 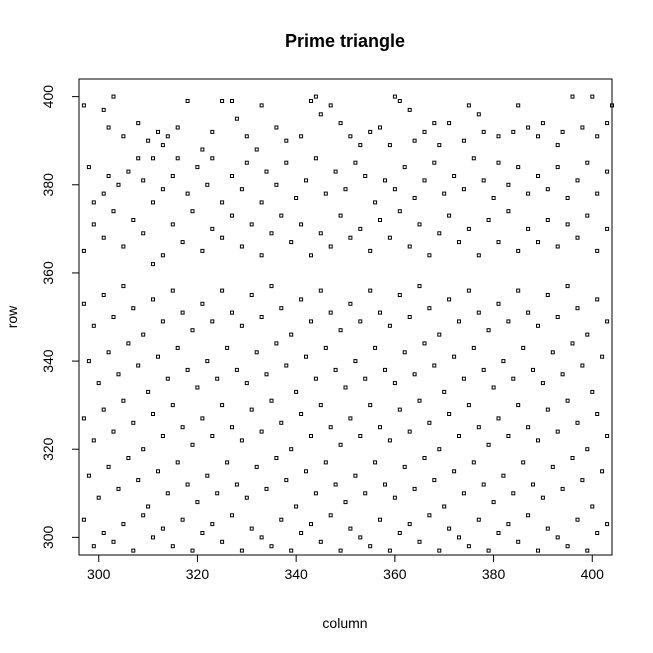 What do you see at coordinates (48, 185) in the screenshot?
I see `y-tick-label: 380` at bounding box center [48, 185].